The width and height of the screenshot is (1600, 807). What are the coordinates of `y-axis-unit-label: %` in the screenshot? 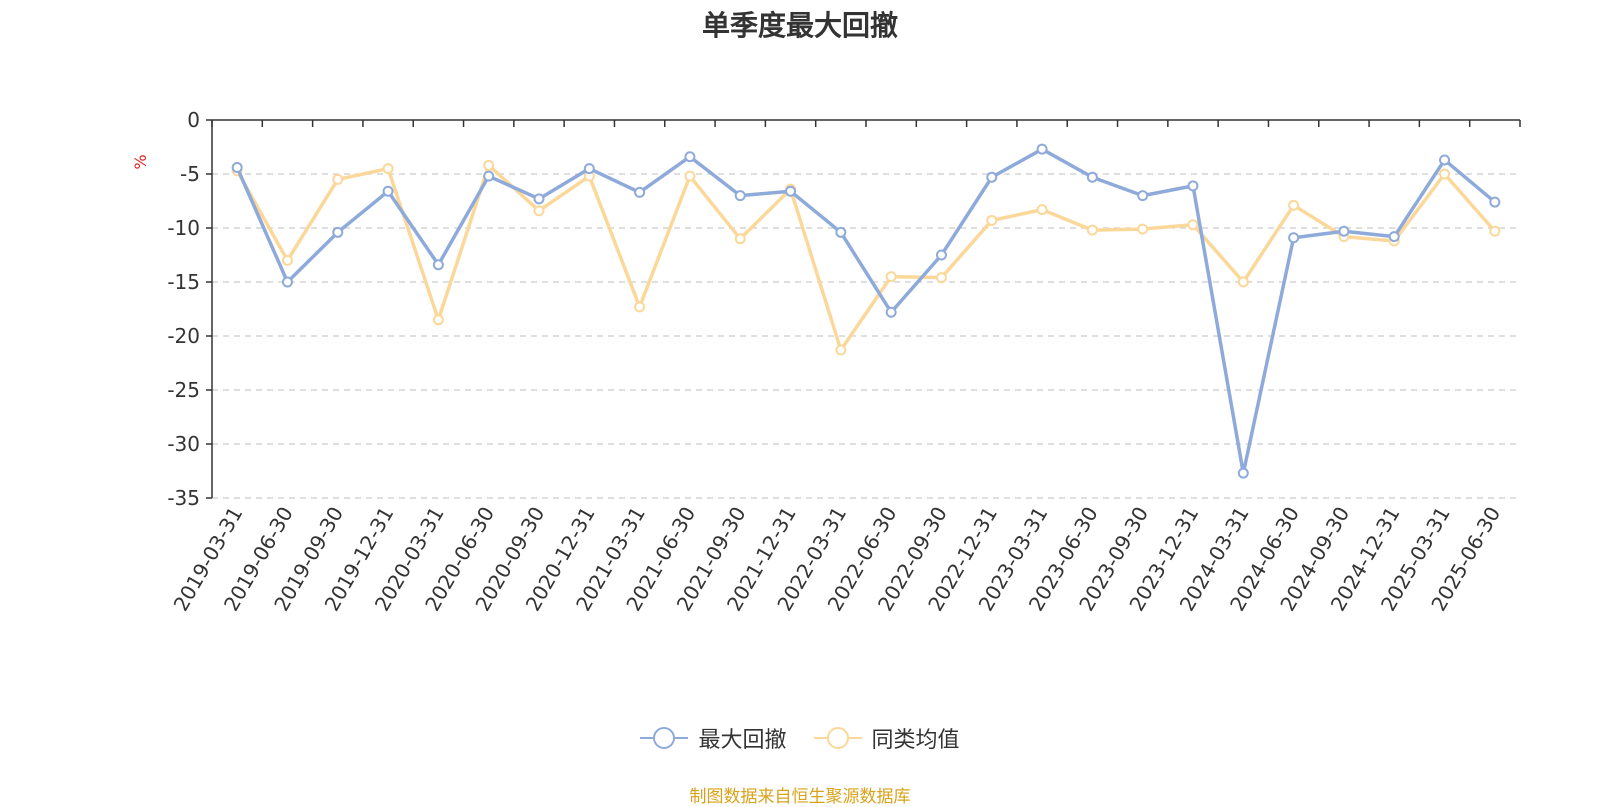 It's located at (140, 161).